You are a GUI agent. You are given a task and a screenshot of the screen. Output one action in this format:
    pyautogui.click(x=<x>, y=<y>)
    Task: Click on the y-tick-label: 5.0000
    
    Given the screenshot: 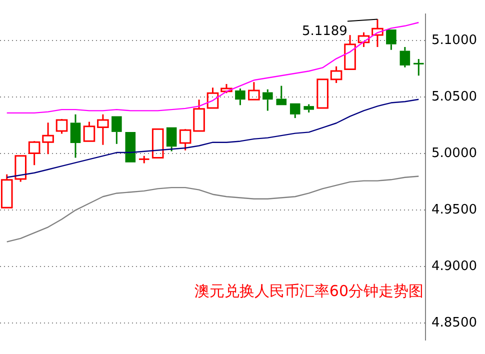 What is the action you would take?
    pyautogui.click(x=455, y=154)
    